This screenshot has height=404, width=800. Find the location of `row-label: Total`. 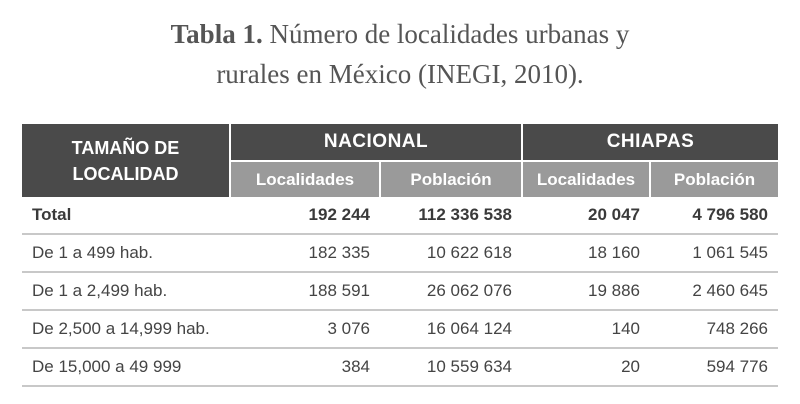

row-label: Total is located at coordinates (126, 216).